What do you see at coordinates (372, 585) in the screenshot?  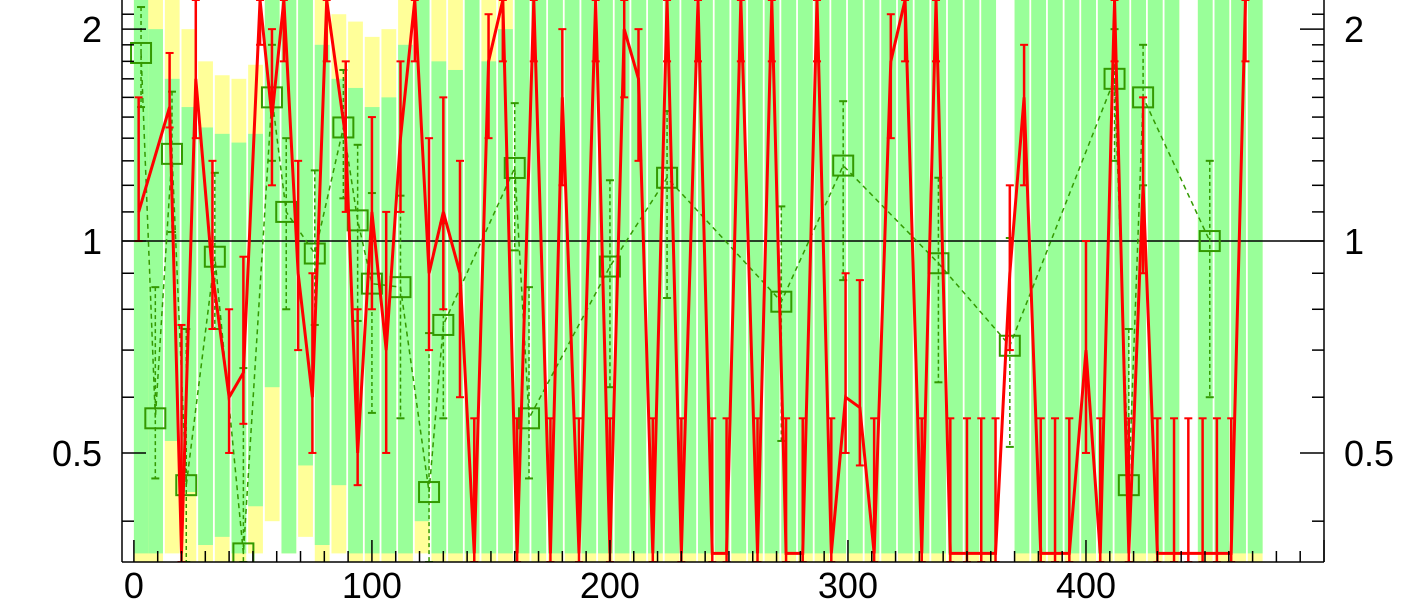 I see `x-tick-label: 100` at bounding box center [372, 585].